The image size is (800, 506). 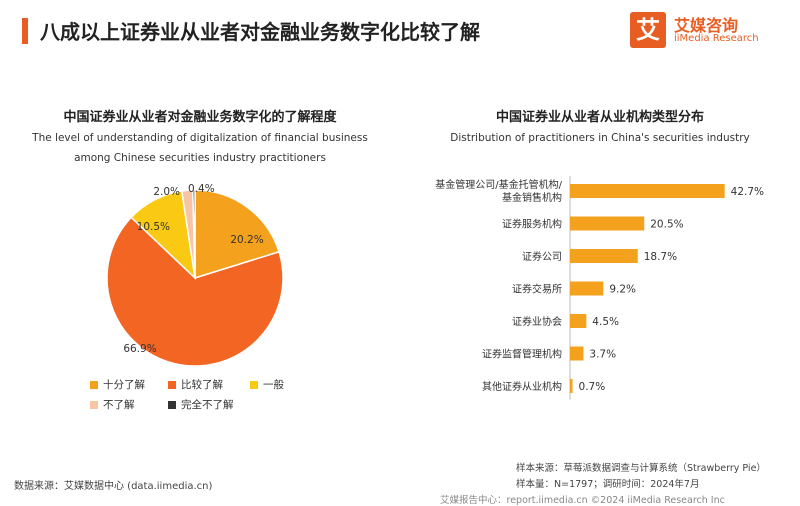 What do you see at coordinates (522, 386) in the screenshot?
I see `bar-category-label: 其他证券从业机构` at bounding box center [522, 386].